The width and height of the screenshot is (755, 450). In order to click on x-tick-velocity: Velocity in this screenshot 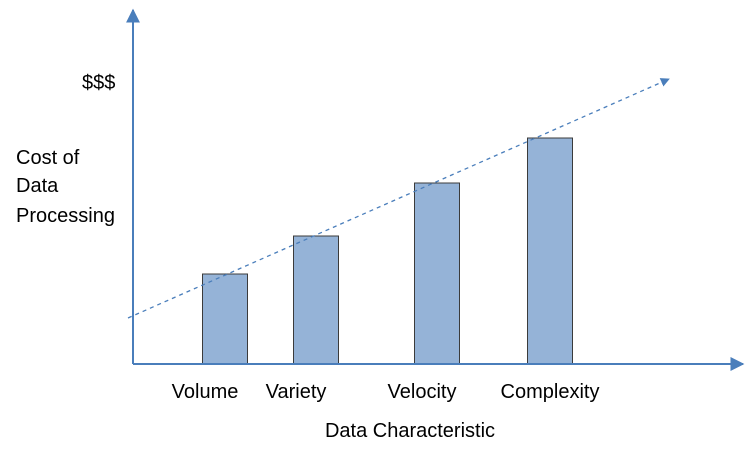, I will do `click(422, 392)`.